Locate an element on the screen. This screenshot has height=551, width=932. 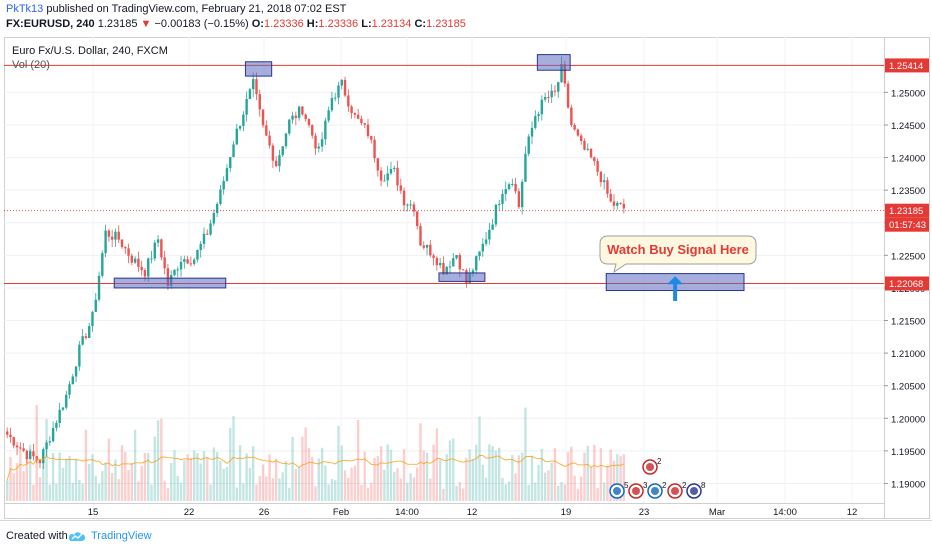
highlight-box is located at coordinates (553, 62).